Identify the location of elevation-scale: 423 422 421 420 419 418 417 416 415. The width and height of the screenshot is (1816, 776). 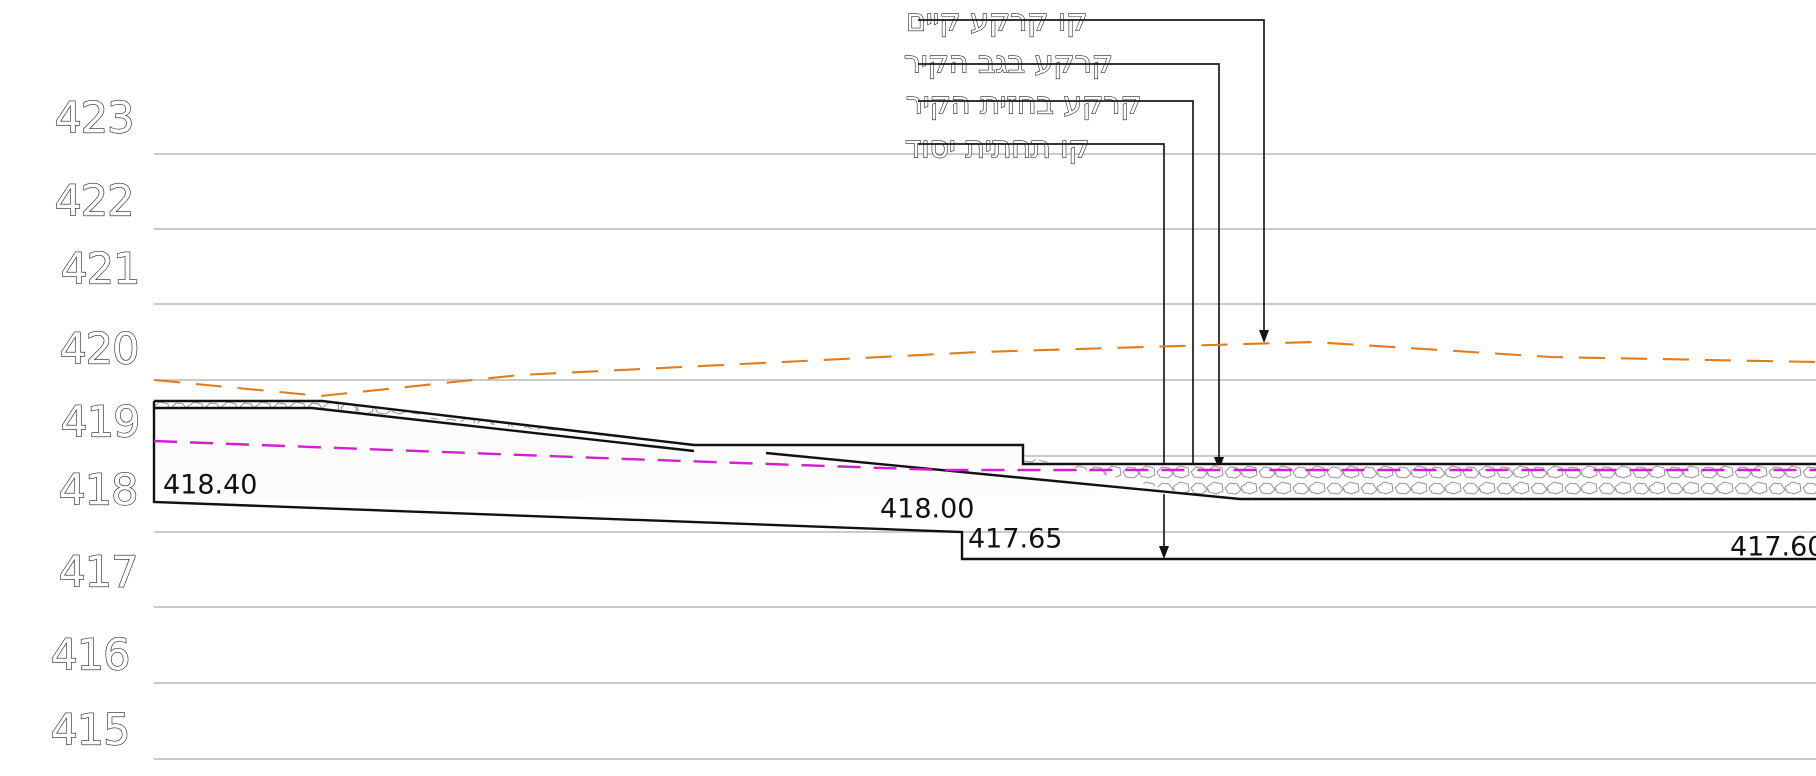
(95, 424).